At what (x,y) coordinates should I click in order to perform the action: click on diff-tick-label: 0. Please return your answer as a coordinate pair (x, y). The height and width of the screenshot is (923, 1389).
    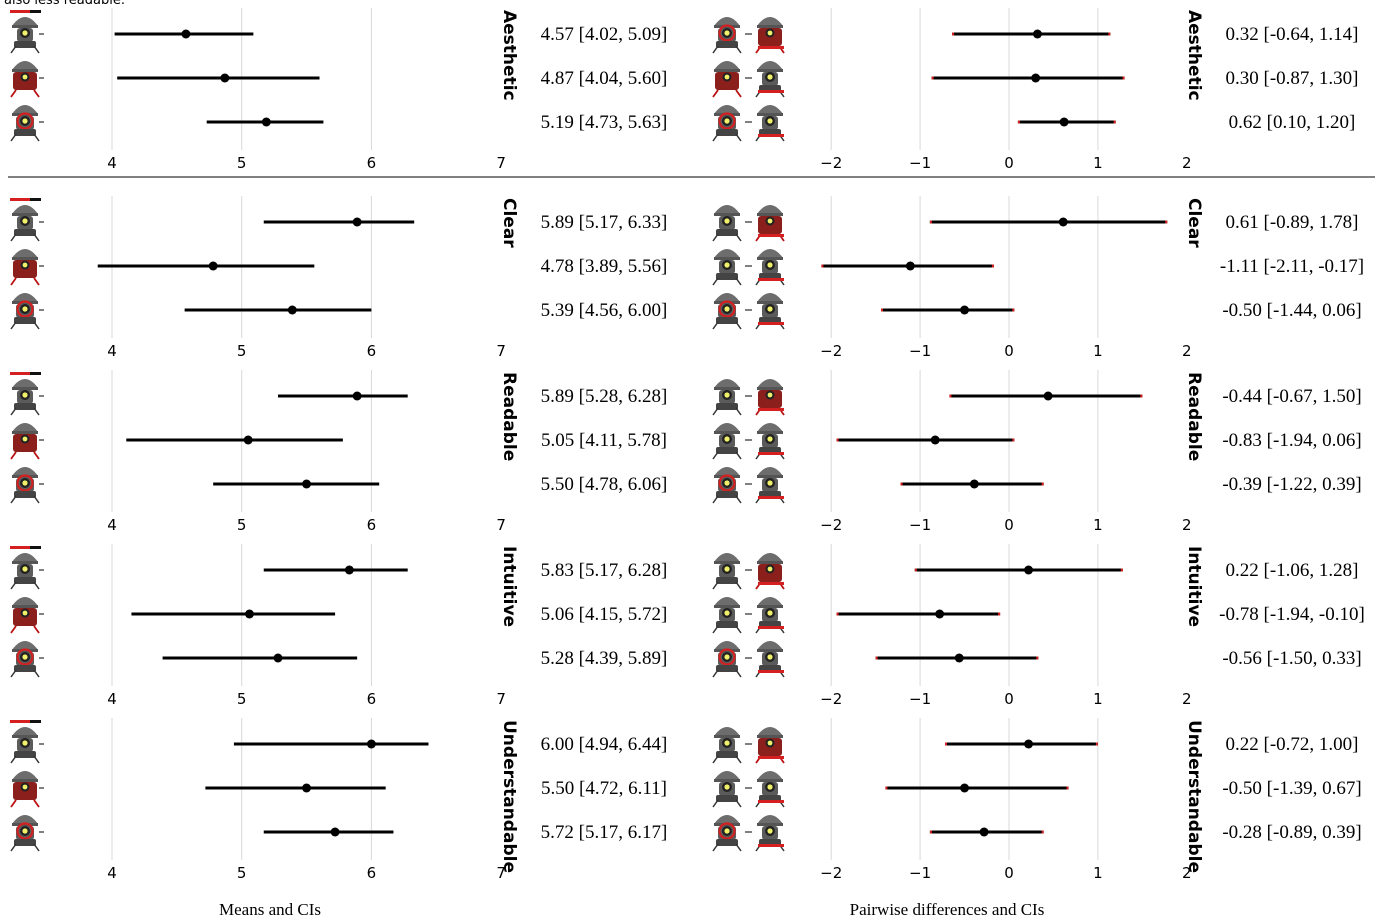
    Looking at the image, I should click on (1009, 873).